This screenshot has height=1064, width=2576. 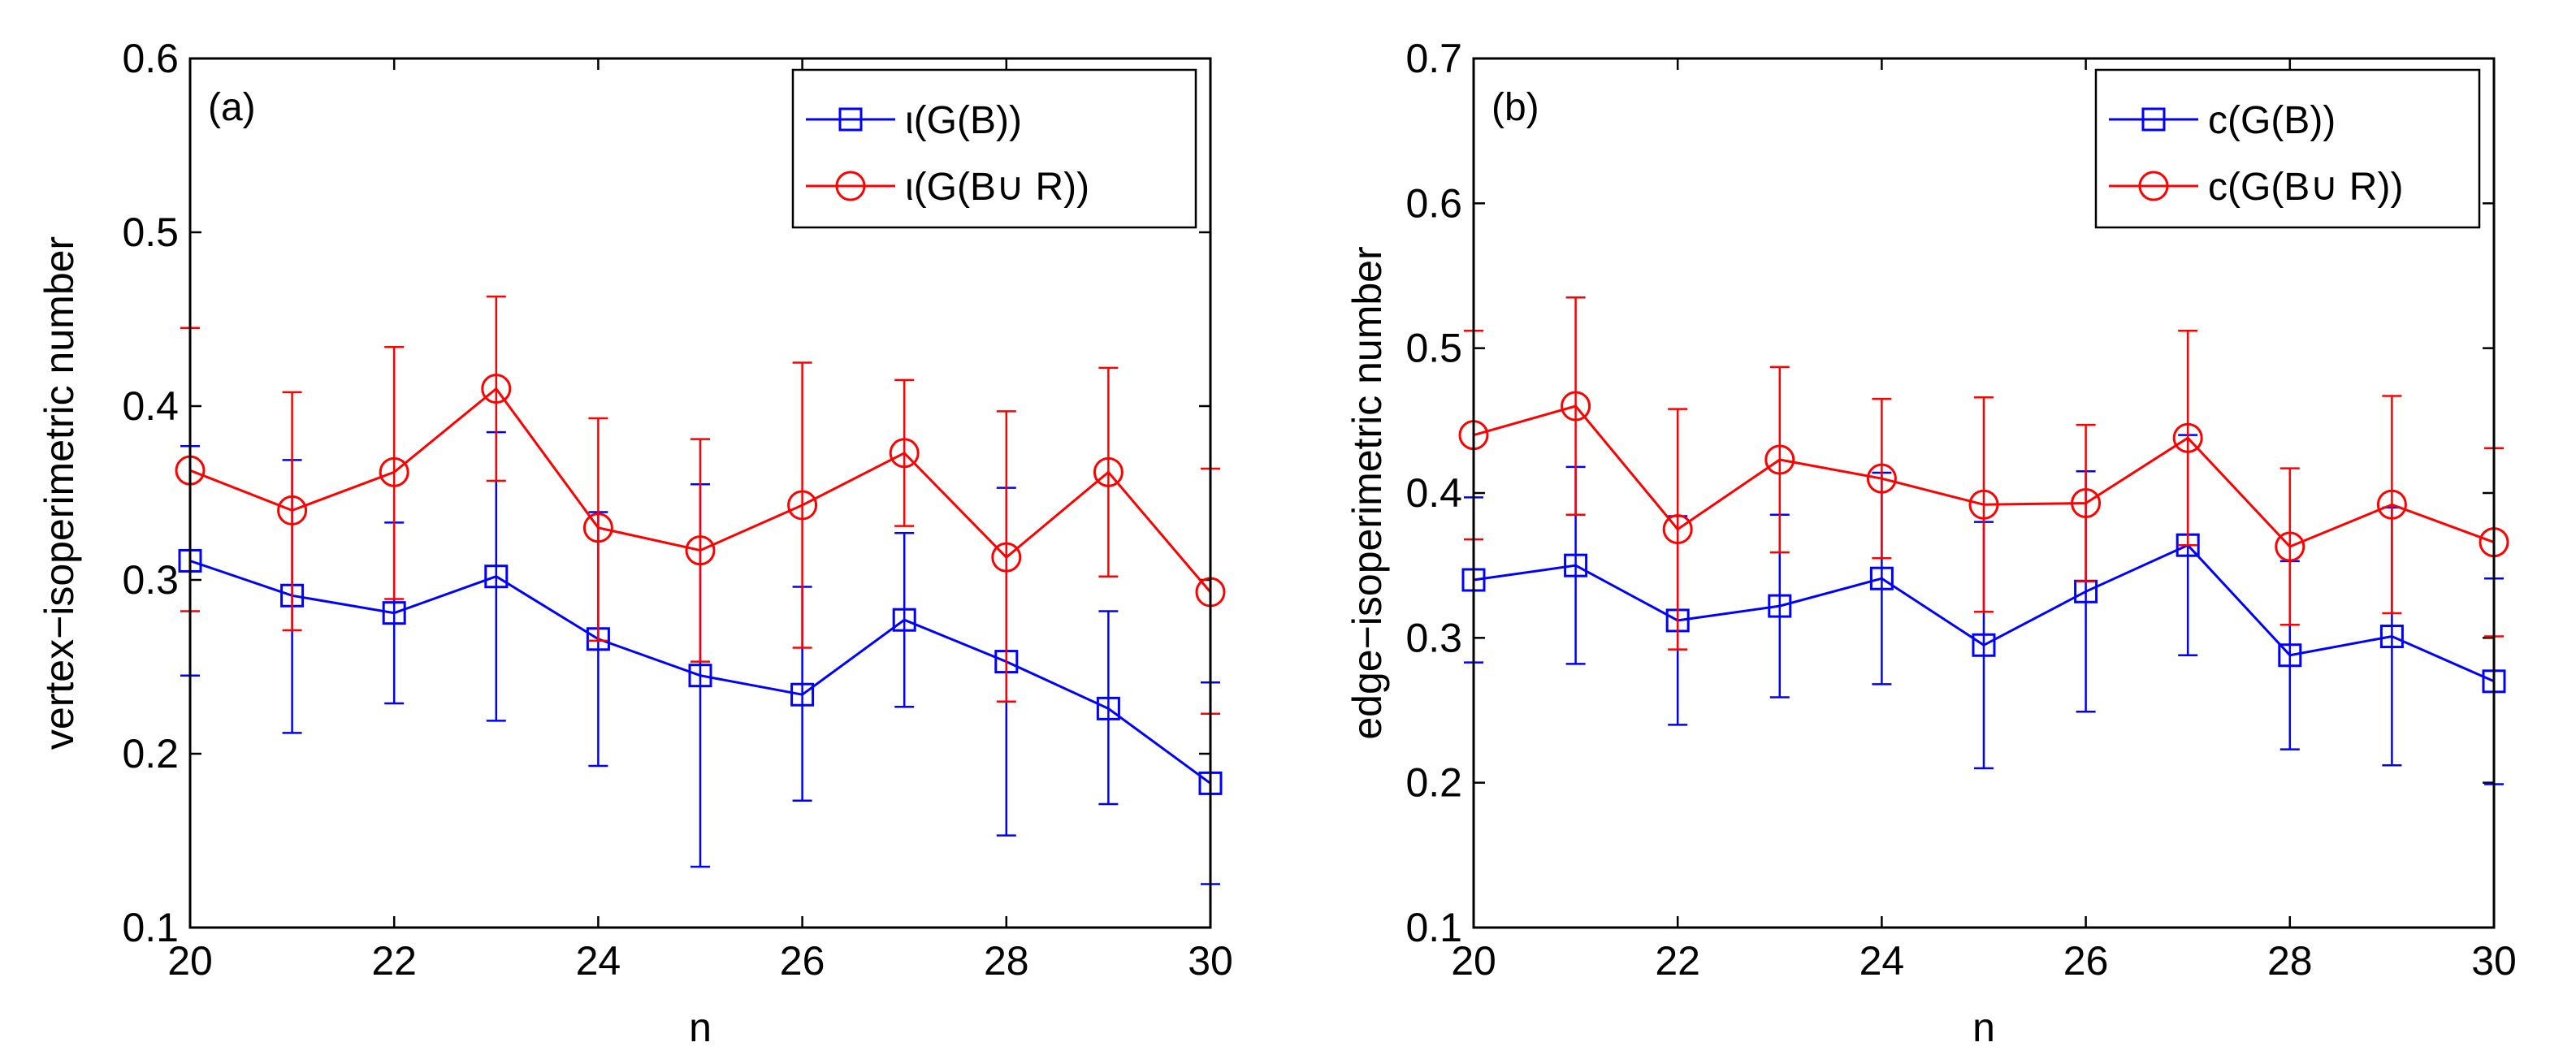 I want to click on legend-box-b, so click(x=2287, y=148).